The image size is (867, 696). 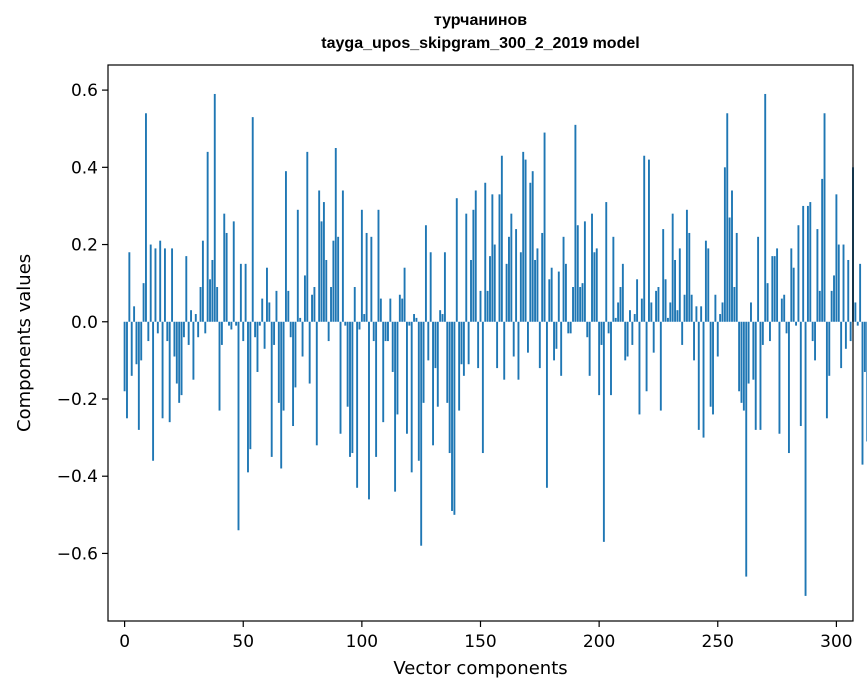 What do you see at coordinates (84, 91) in the screenshot?
I see `y-tick-label: 0.6` at bounding box center [84, 91].